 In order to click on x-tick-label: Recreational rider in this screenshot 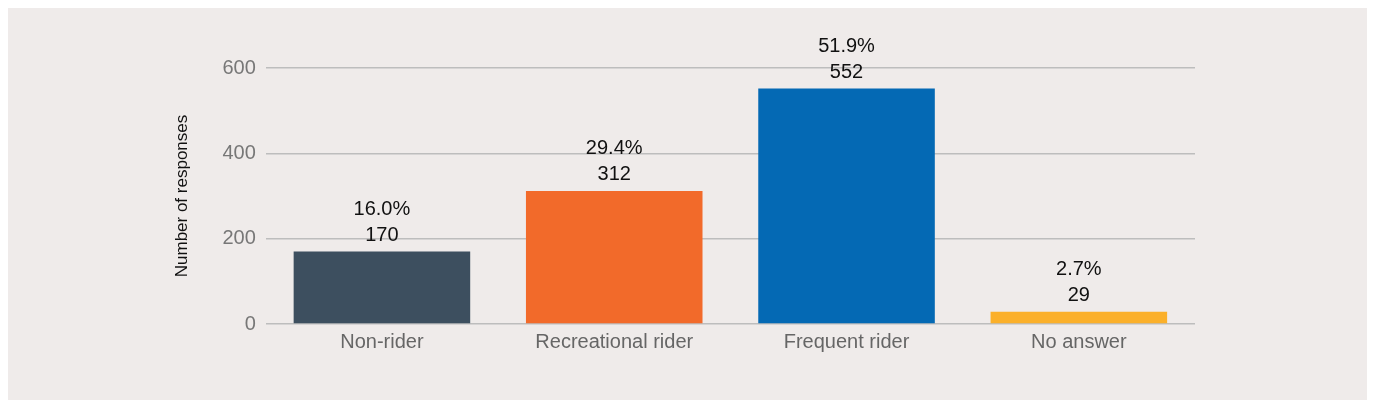, I will do `click(614, 340)`.